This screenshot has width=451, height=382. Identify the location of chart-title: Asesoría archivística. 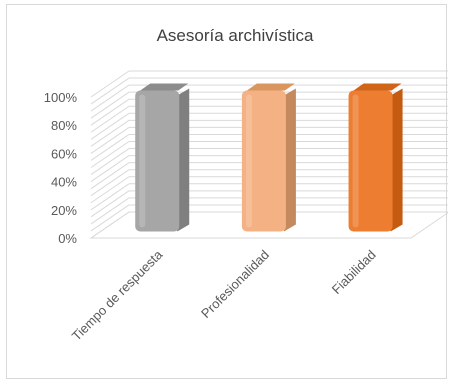
(235, 35).